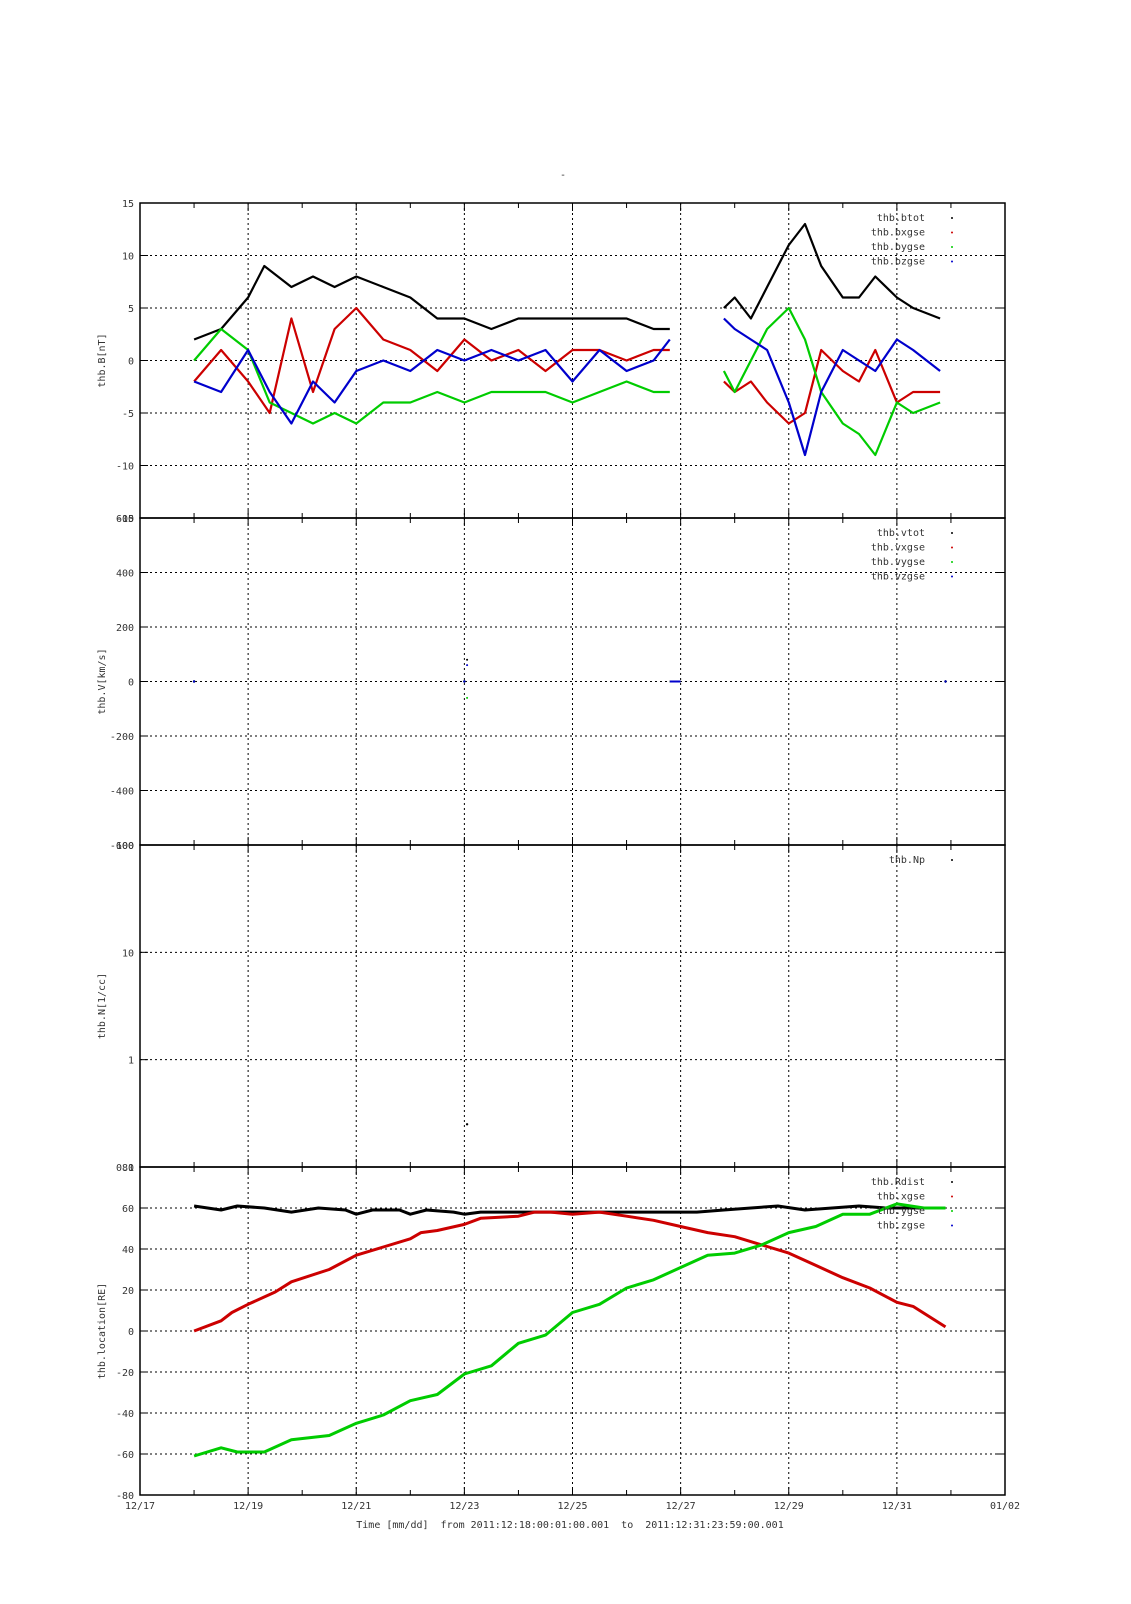 The height and width of the screenshot is (1604, 1131). I want to click on series-thb-Np-point, so click(467, 1124).